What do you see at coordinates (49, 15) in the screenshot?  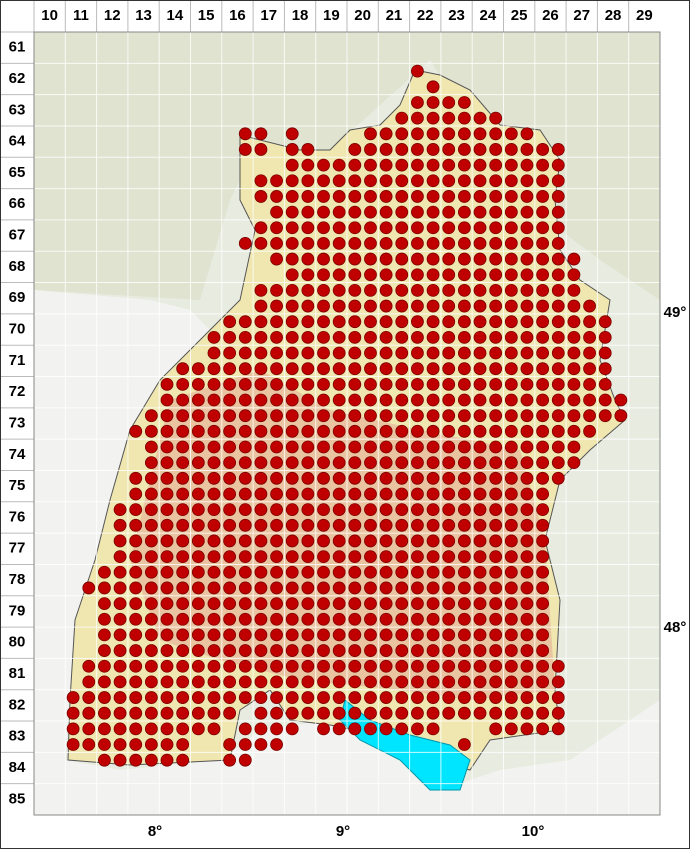 I see `column-label: 10` at bounding box center [49, 15].